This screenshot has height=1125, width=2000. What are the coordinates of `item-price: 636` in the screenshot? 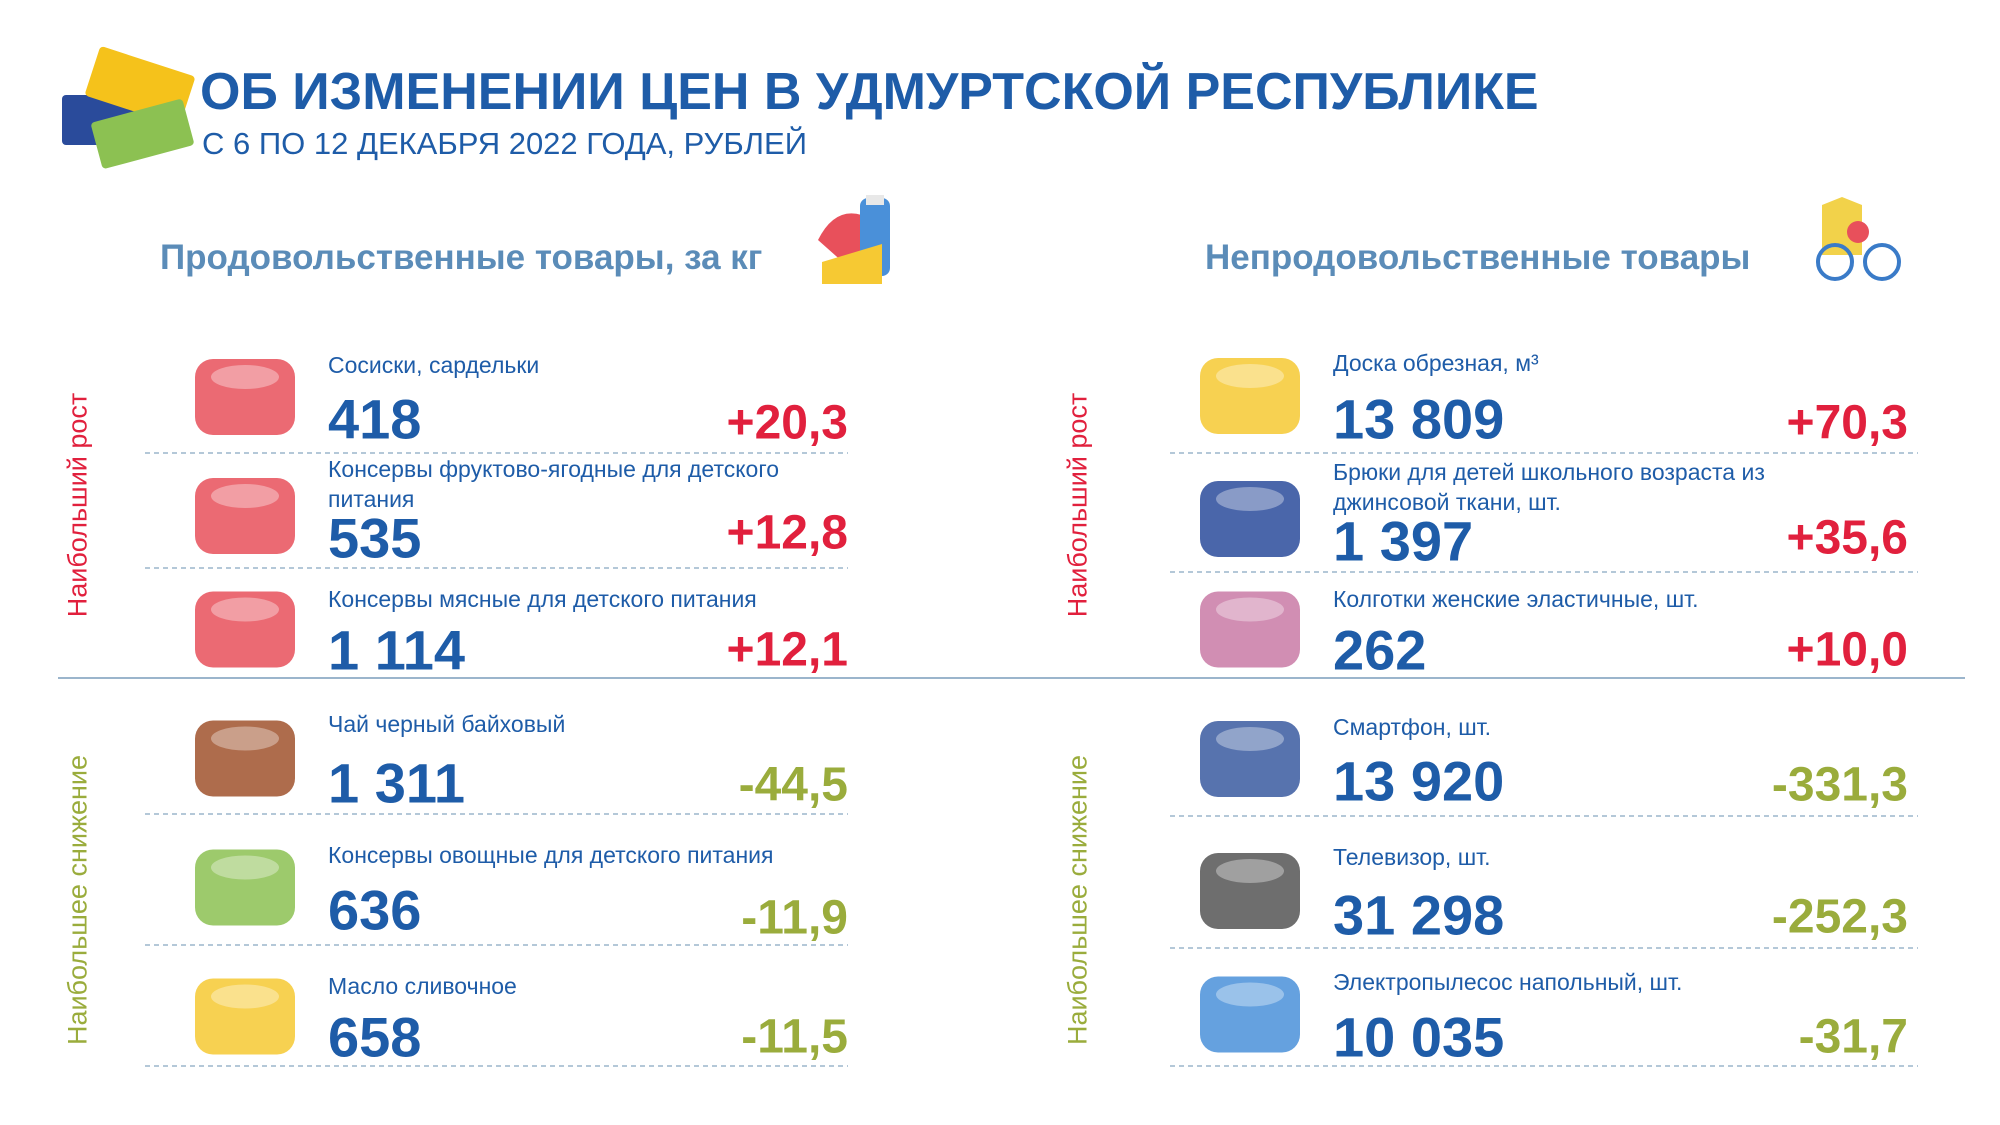 It's located at (375, 910).